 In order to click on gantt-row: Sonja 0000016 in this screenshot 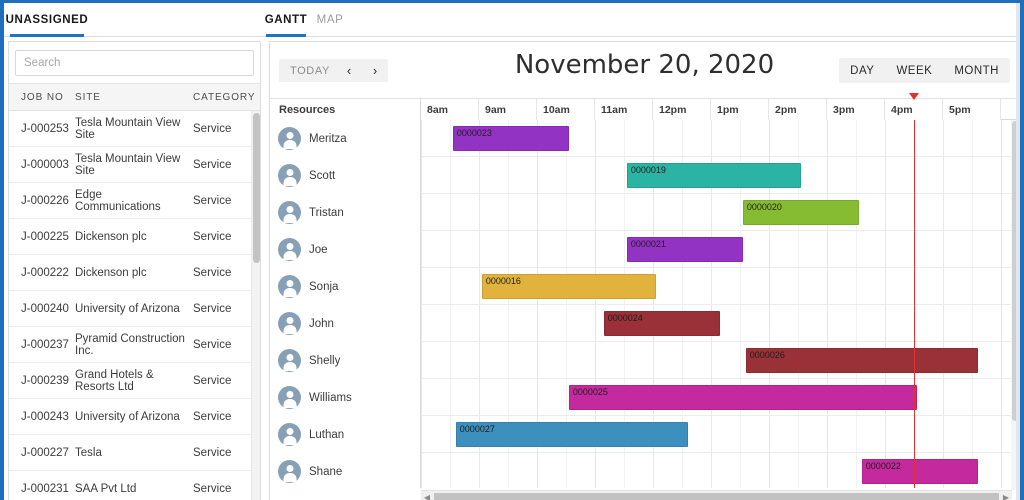, I will do `click(640, 286)`.